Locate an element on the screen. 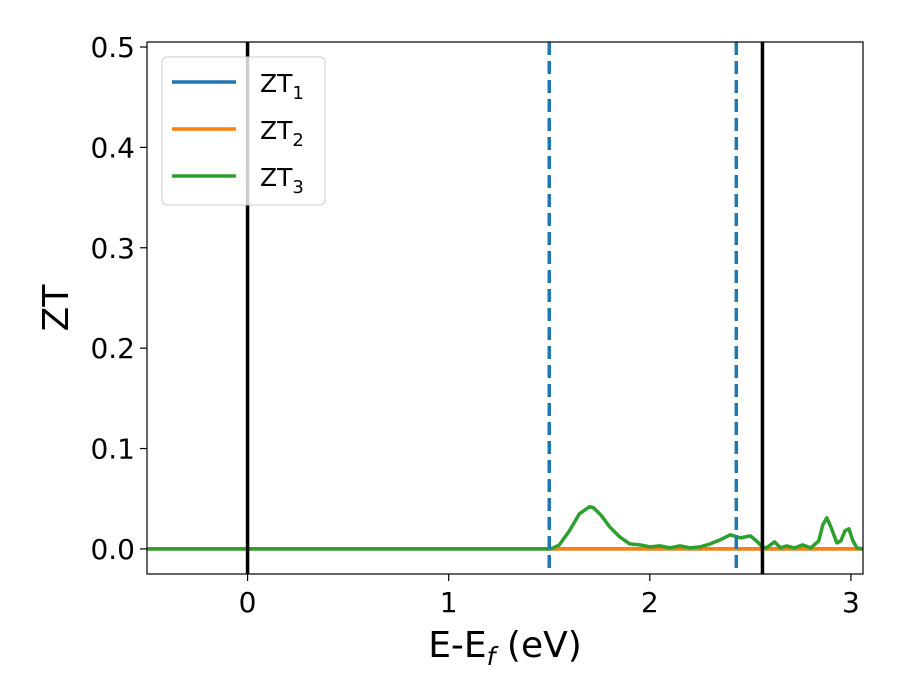 The image size is (900, 700). x-axis-label: E-Ef (eV) is located at coordinates (505, 648).